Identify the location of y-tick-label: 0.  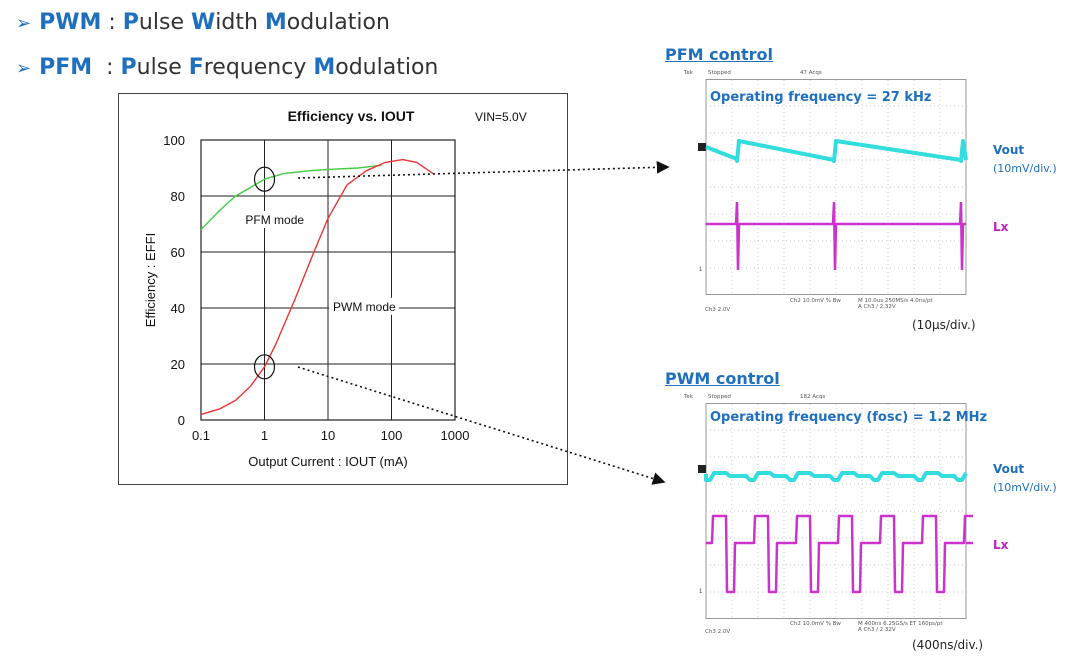
(181, 420).